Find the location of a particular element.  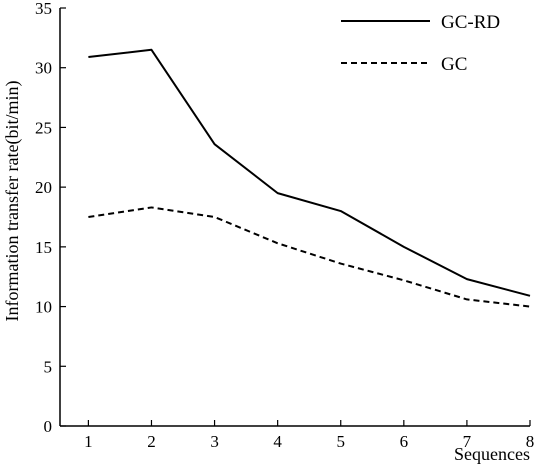

x-axis-title: Sequences is located at coordinates (492, 454).